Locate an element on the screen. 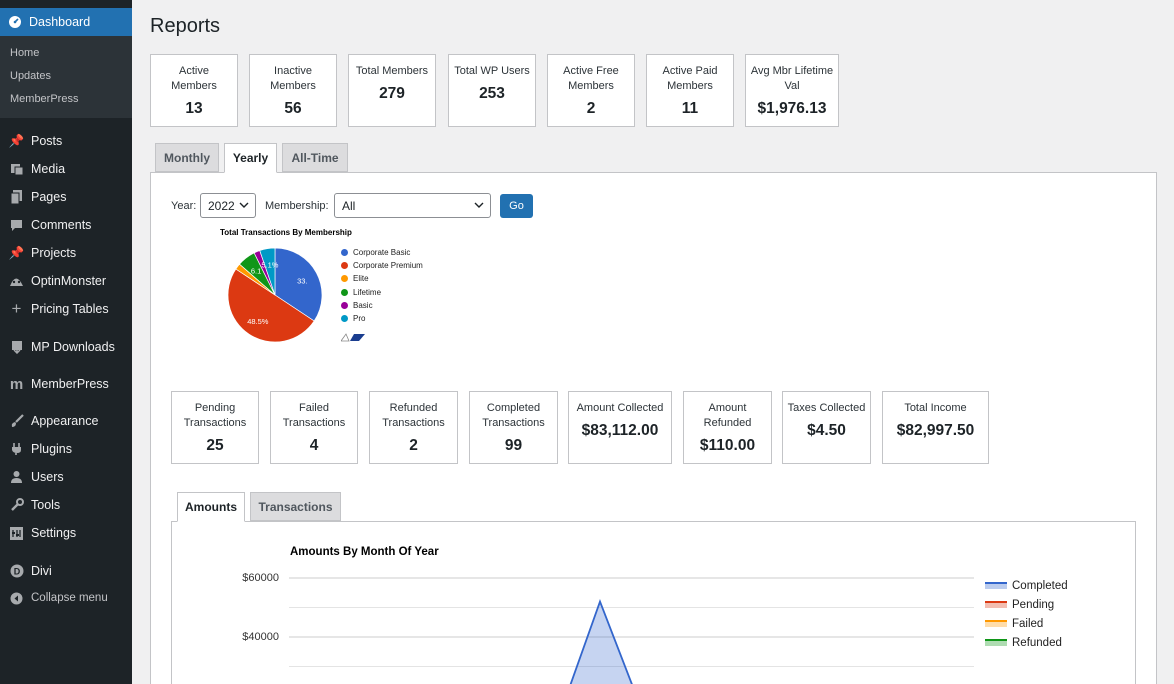 This screenshot has height=684, width=1174. dashboard-submenu: Home Updates MemberPress is located at coordinates (66, 77).